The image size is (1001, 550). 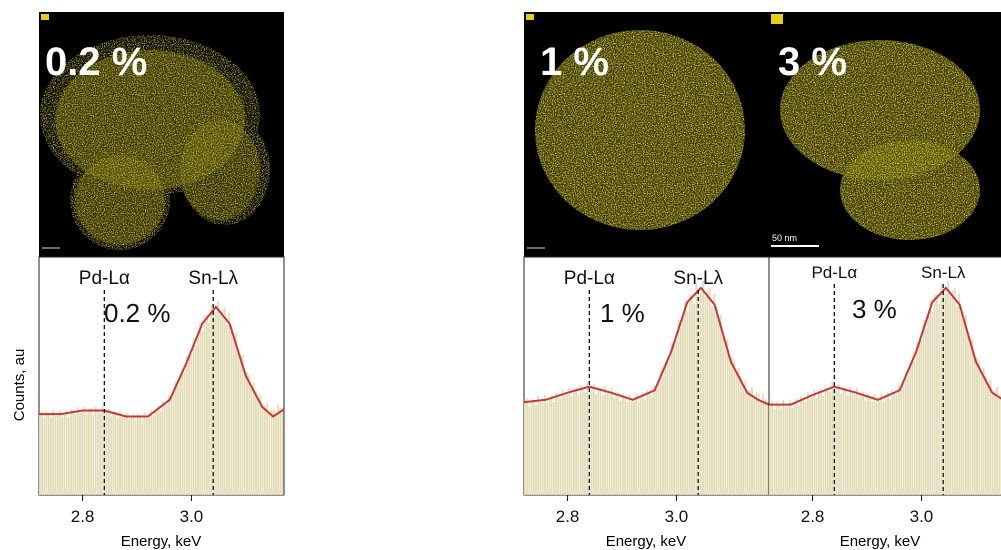 What do you see at coordinates (784, 238) in the screenshot?
I see `scale-bar-label-3: 50 nm` at bounding box center [784, 238].